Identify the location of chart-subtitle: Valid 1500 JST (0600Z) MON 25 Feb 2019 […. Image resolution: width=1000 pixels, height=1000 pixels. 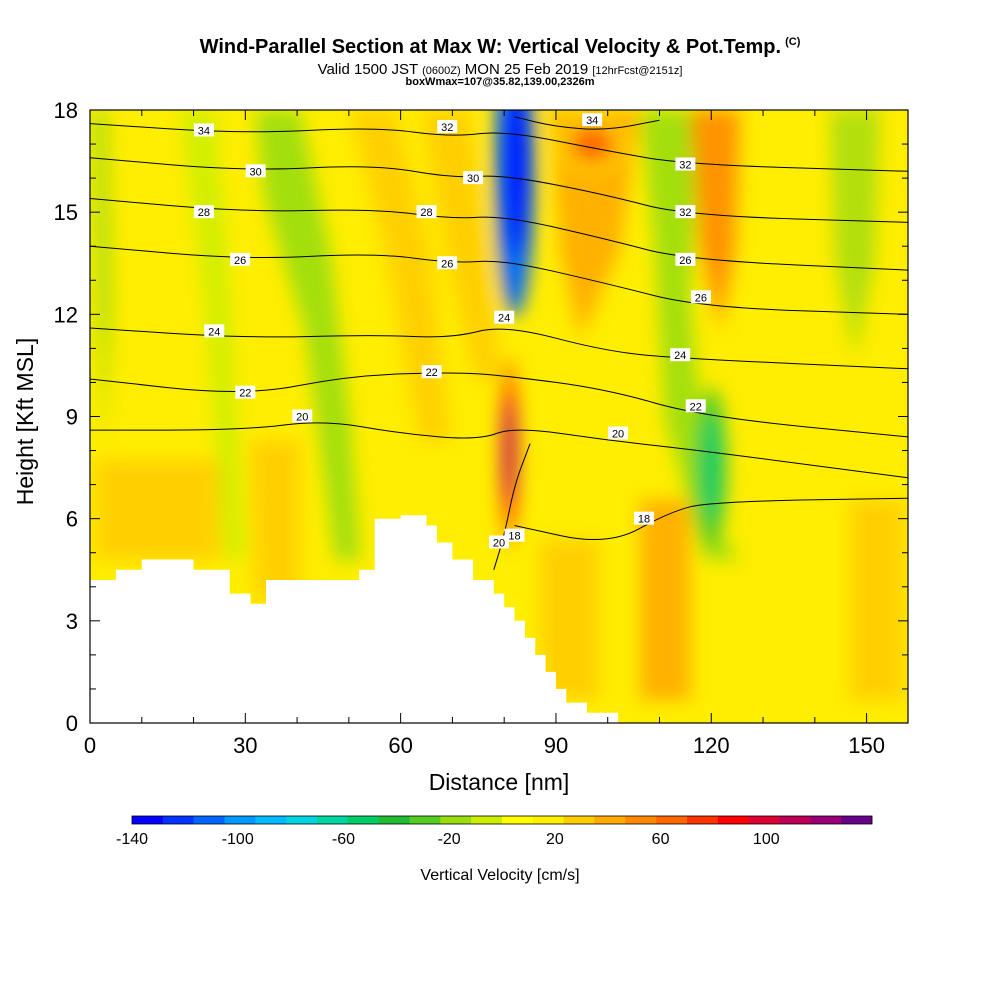
(500, 69).